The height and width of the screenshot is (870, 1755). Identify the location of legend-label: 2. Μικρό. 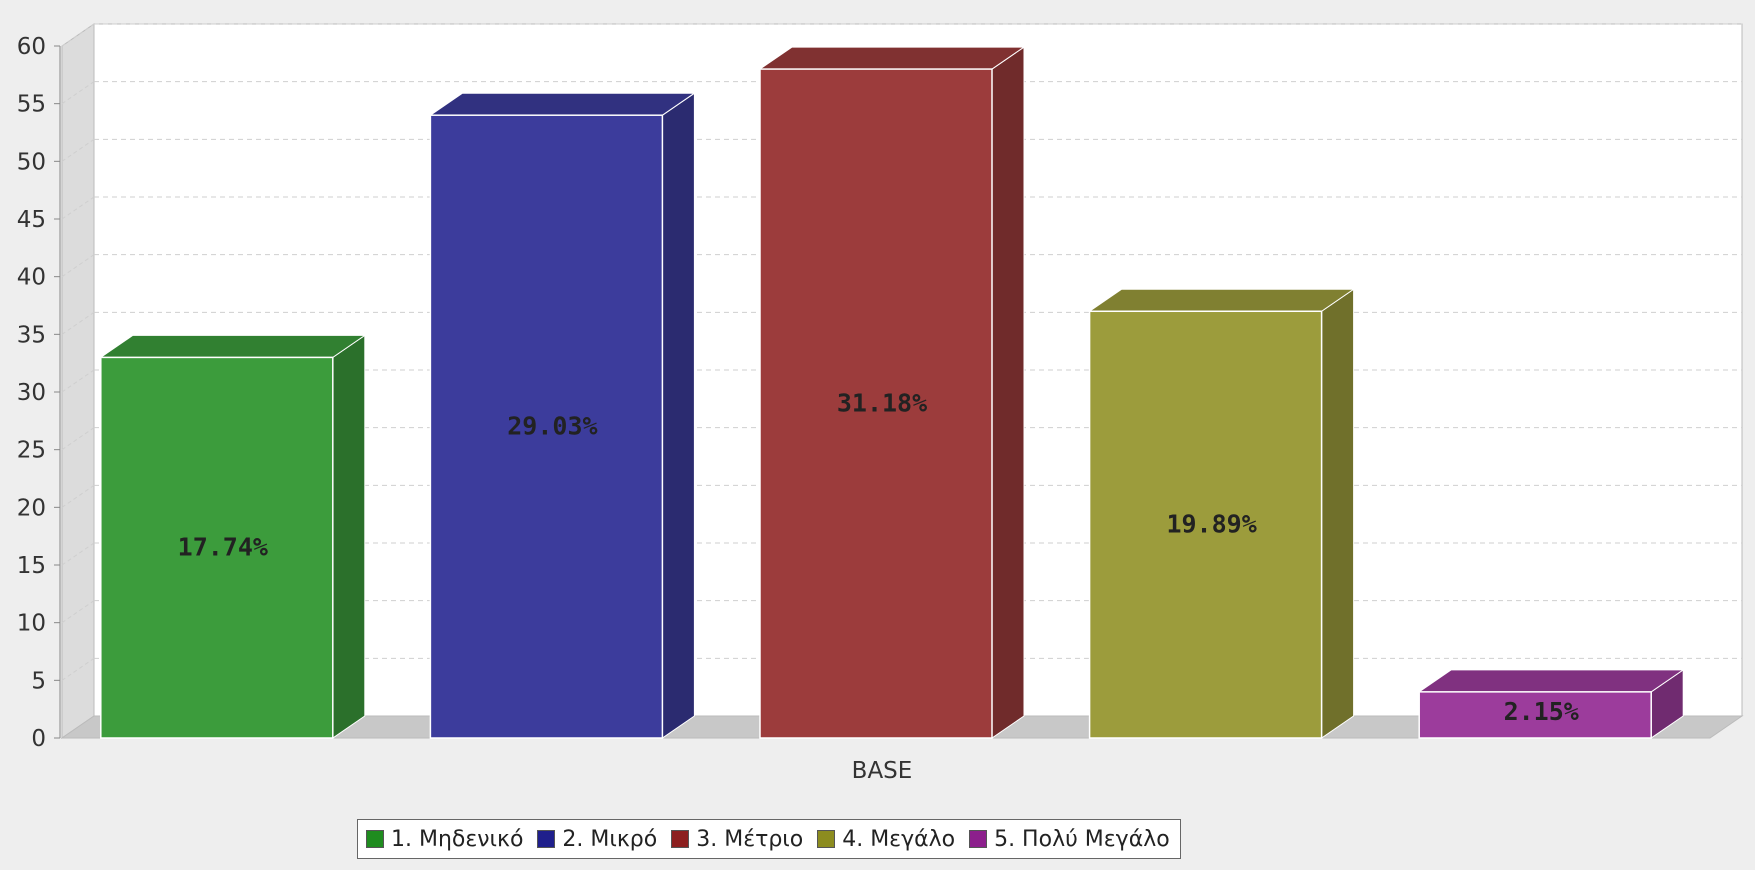
(610, 839).